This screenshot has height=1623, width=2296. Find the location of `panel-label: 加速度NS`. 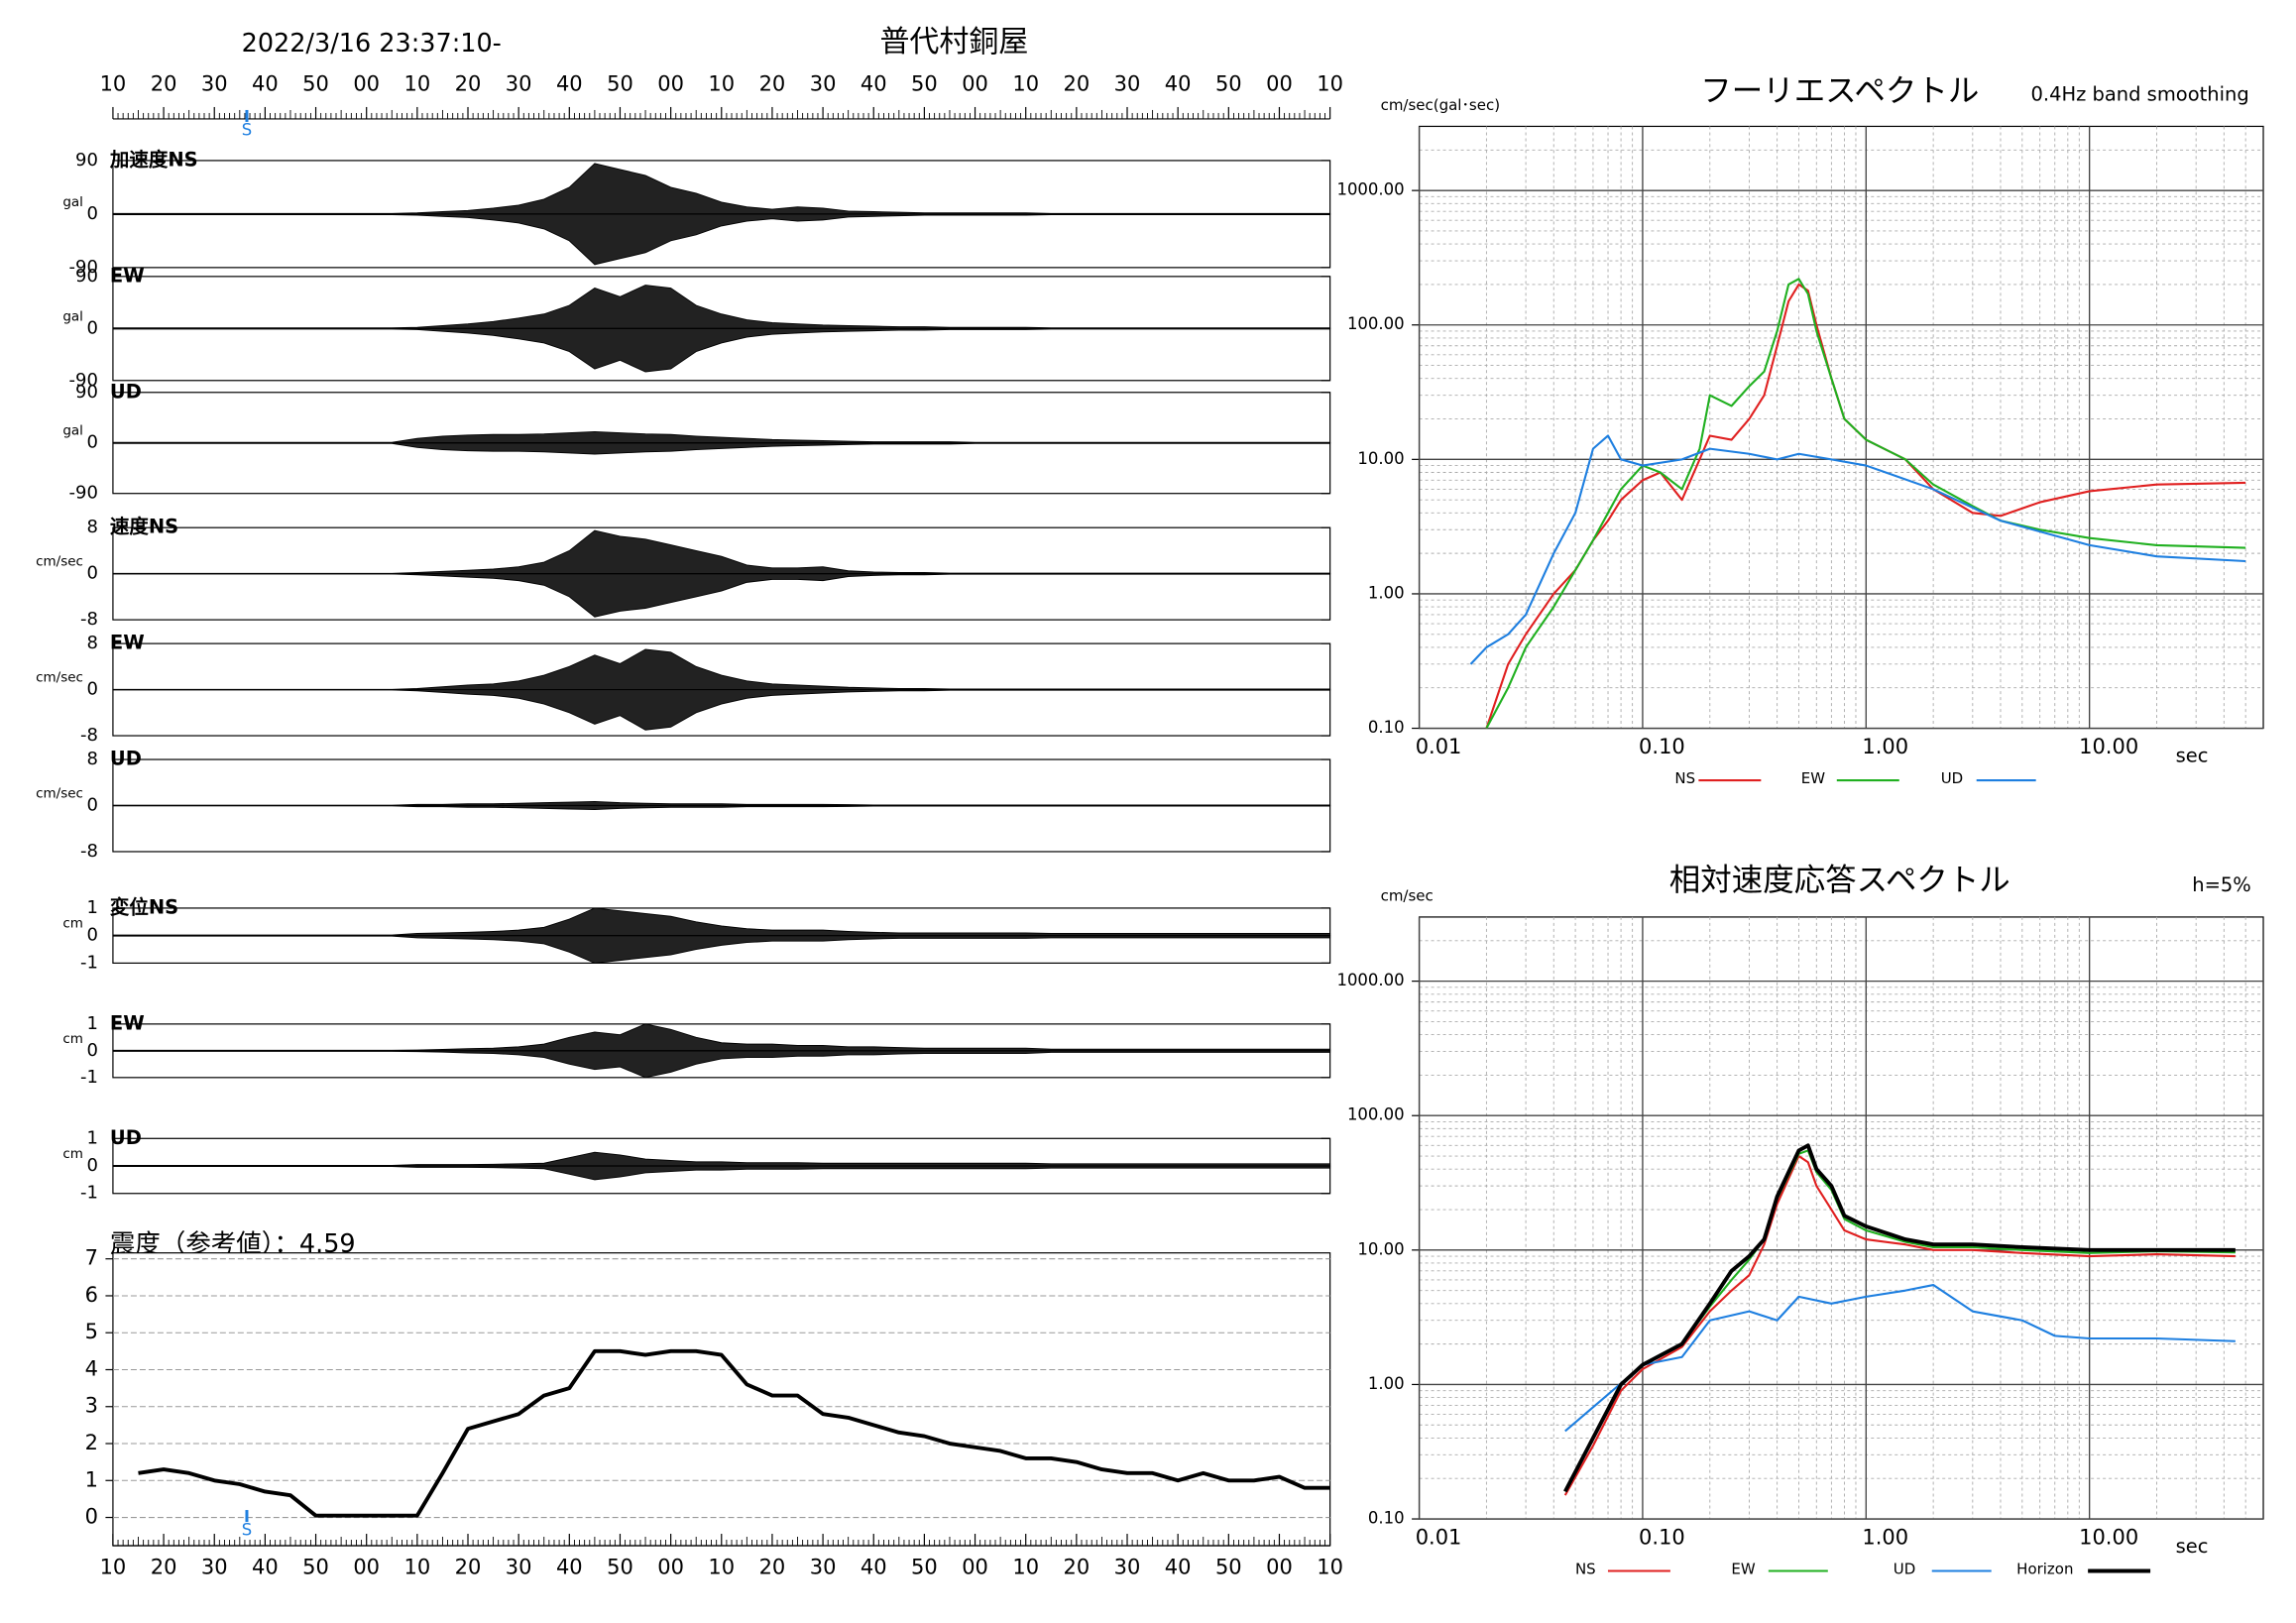

panel-label: 加速度NS is located at coordinates (154, 159).